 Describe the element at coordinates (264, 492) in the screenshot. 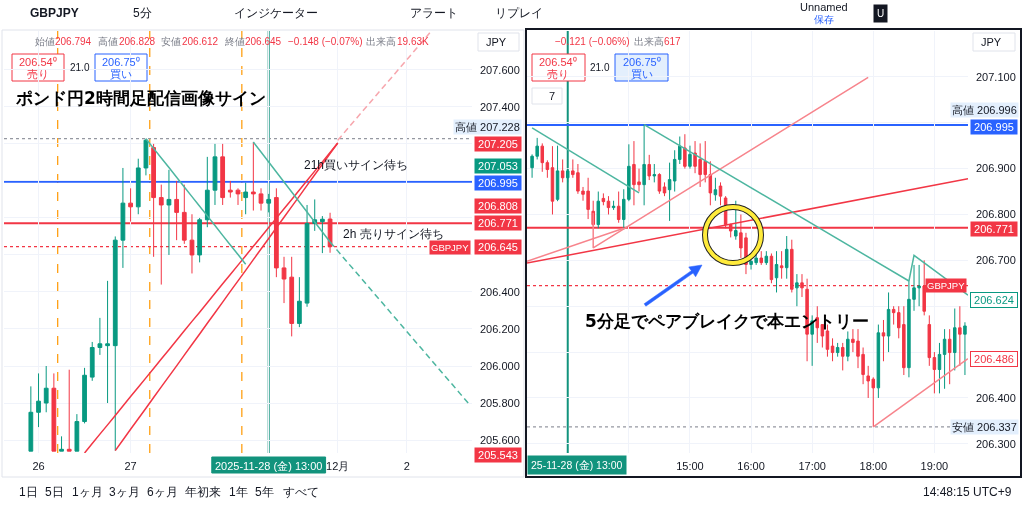

I see `text: 5年` at that location.